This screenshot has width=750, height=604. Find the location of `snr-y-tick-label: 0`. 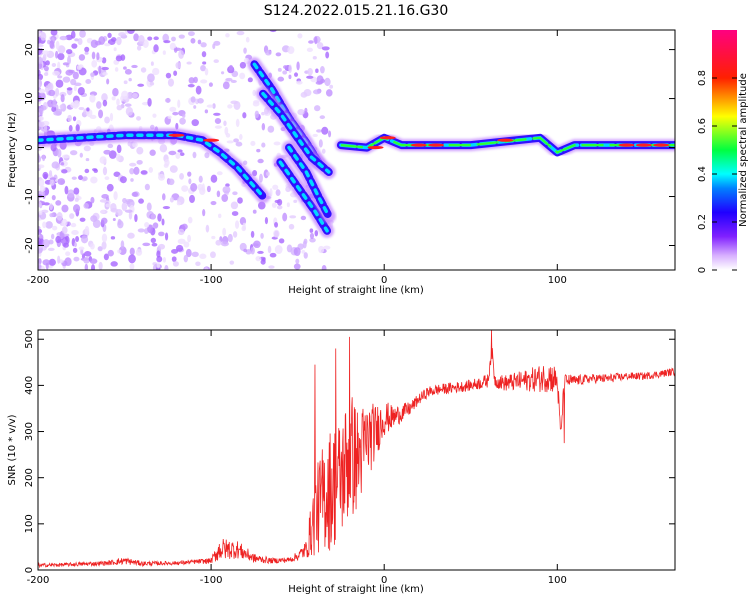

snr-y-tick-label: 0 is located at coordinates (29, 570).